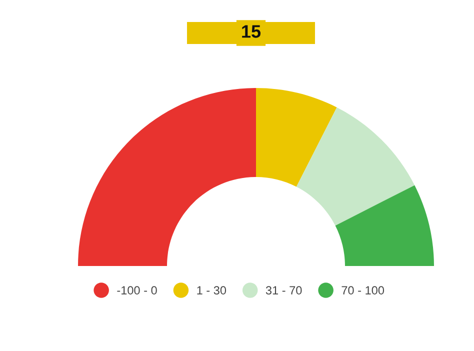  What do you see at coordinates (284, 290) in the screenshot?
I see `legend-label: 31 - 70` at bounding box center [284, 290].